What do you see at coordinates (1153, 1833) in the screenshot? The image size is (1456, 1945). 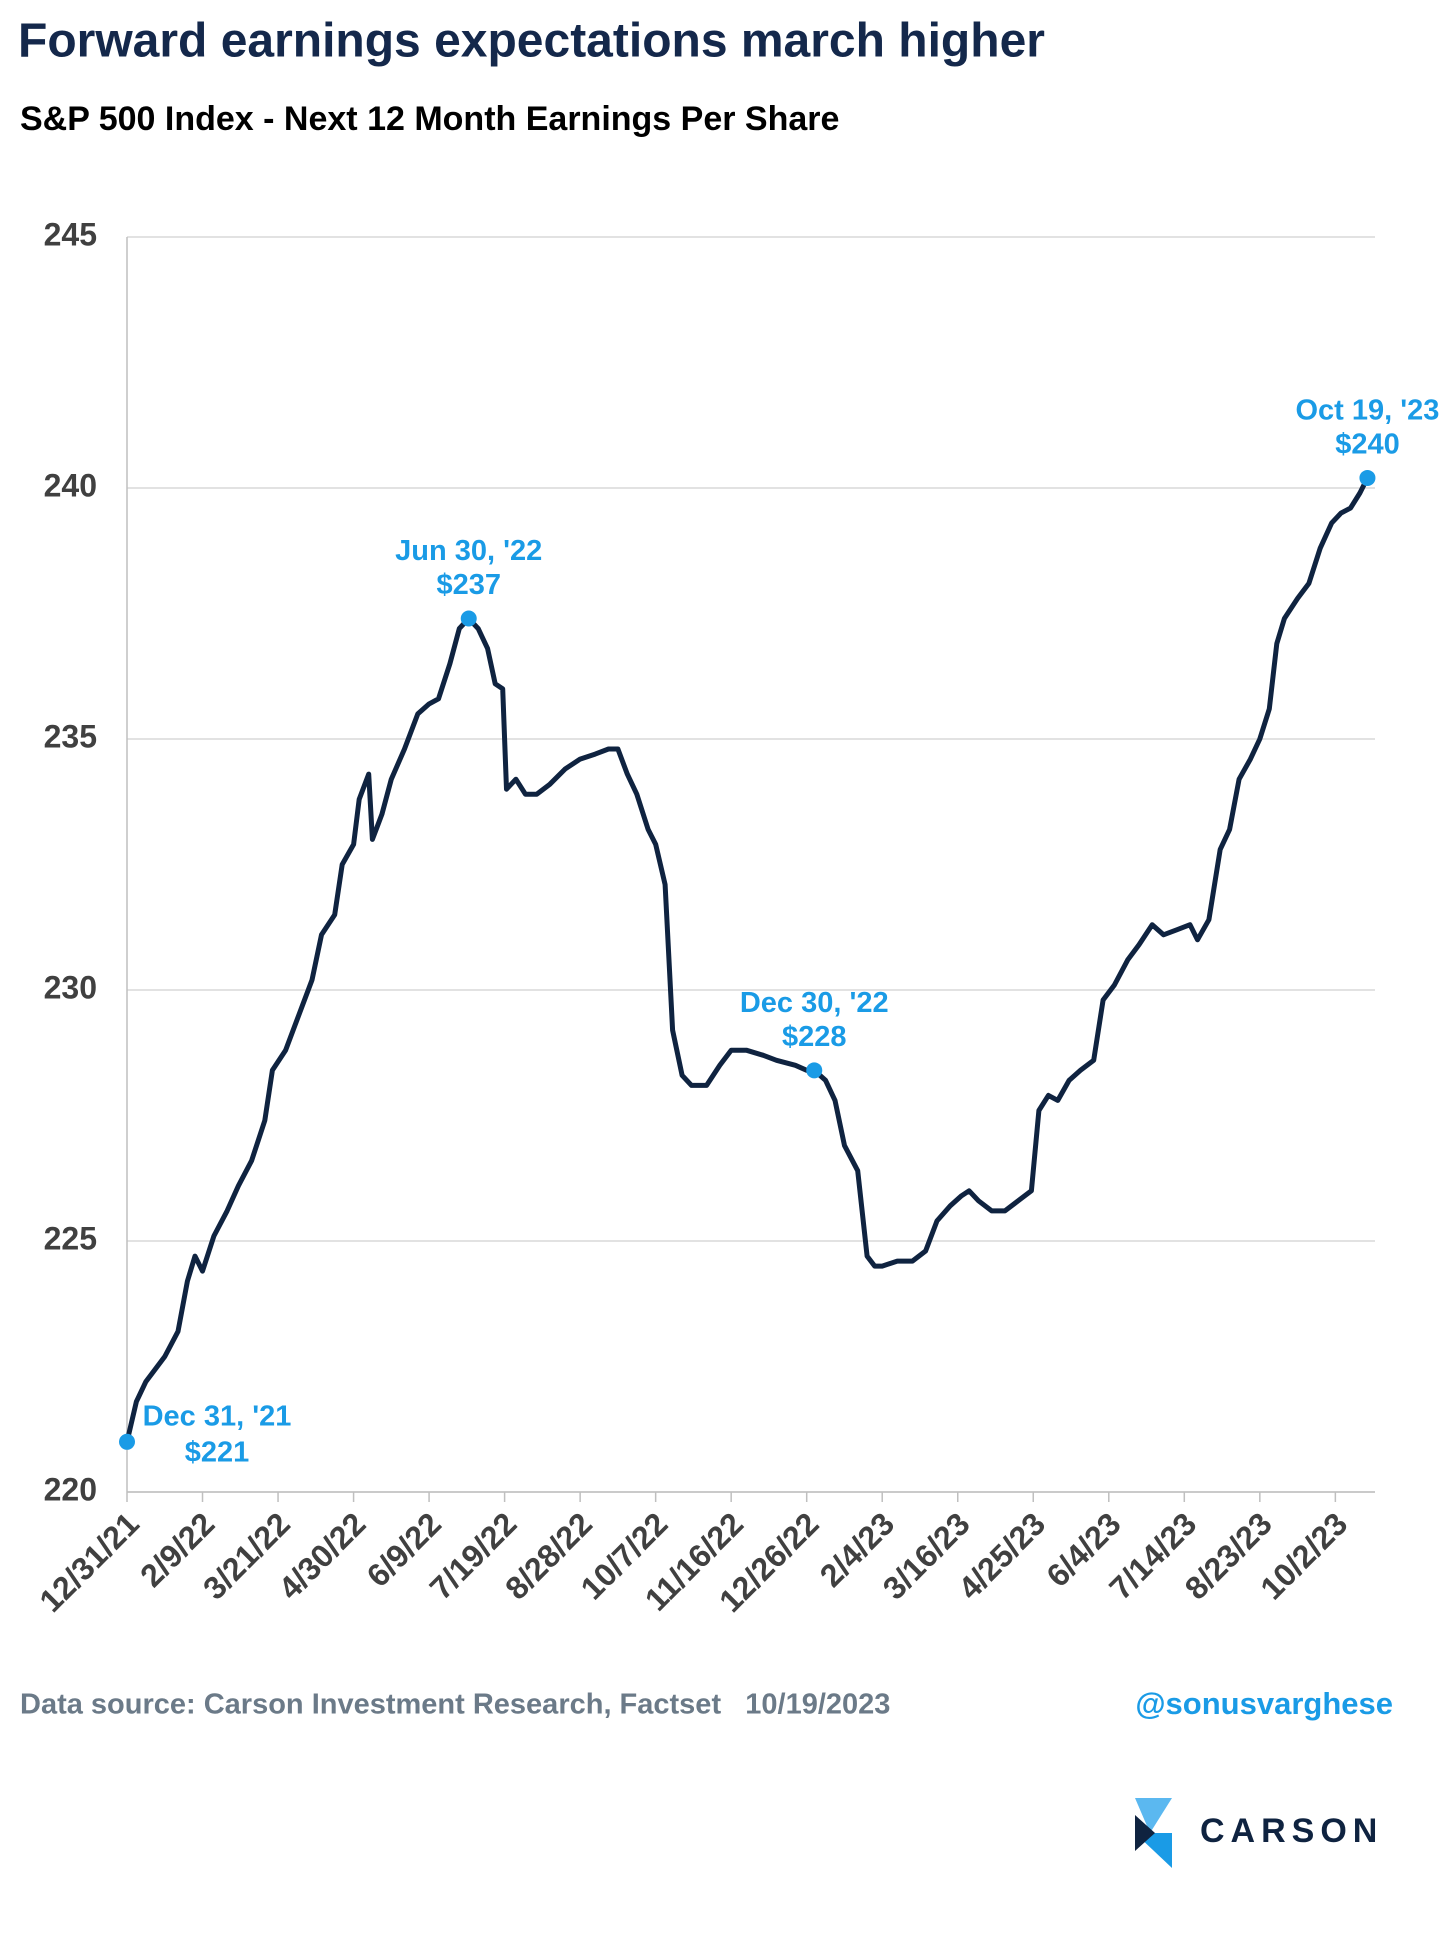 I see `logo-icon` at bounding box center [1153, 1833].